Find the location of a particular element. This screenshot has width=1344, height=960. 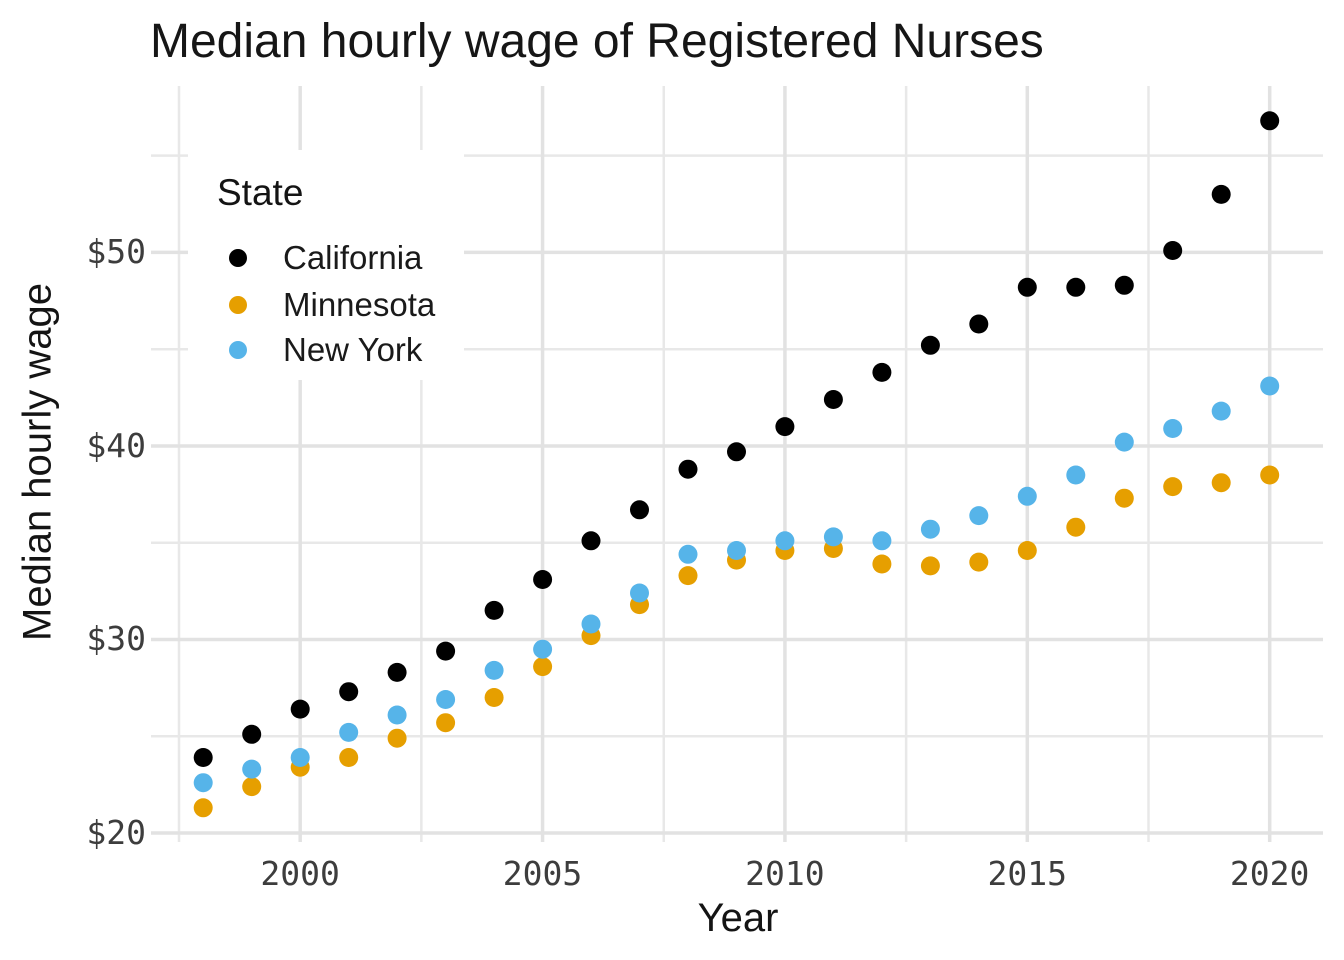

legend-item: New York is located at coordinates (326, 350).